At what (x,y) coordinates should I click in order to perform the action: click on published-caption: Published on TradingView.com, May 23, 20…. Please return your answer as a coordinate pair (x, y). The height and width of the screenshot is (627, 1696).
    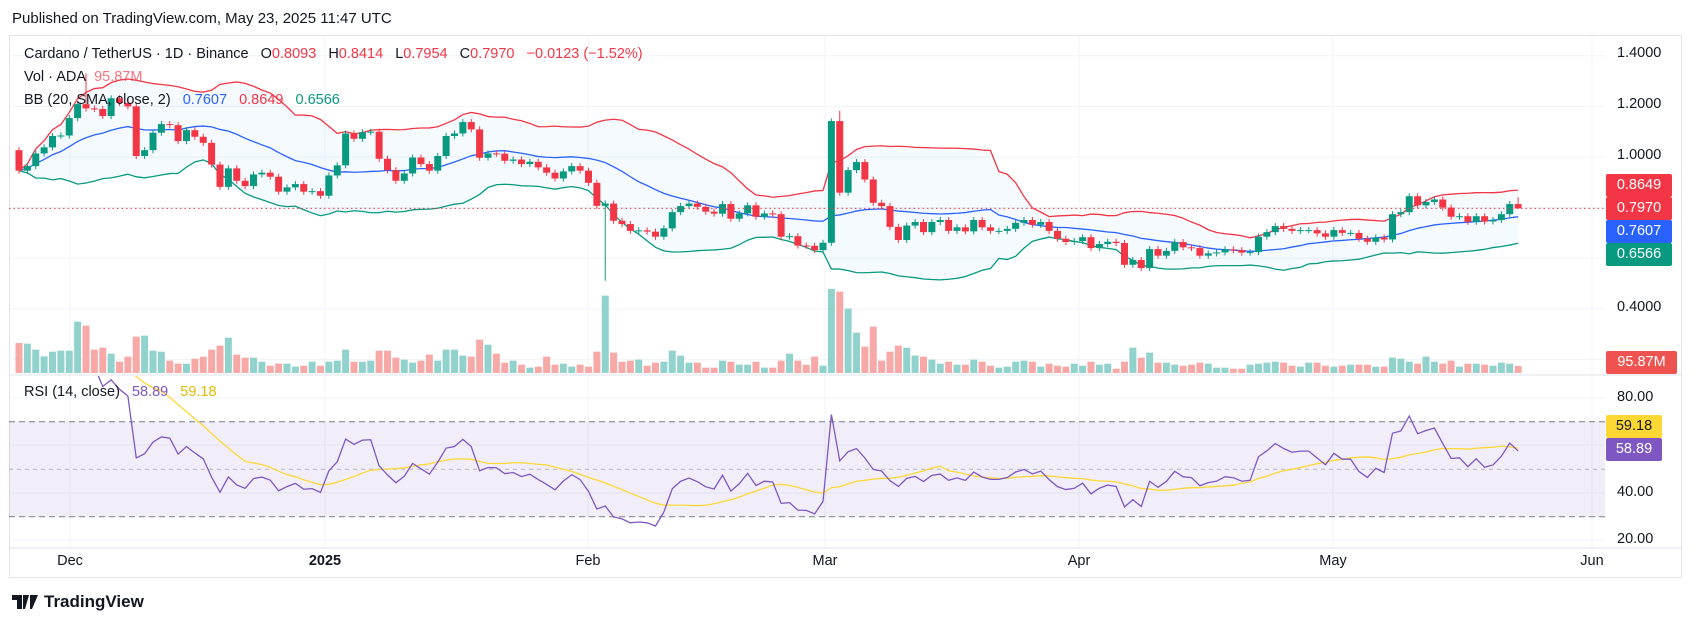
    Looking at the image, I should click on (202, 18).